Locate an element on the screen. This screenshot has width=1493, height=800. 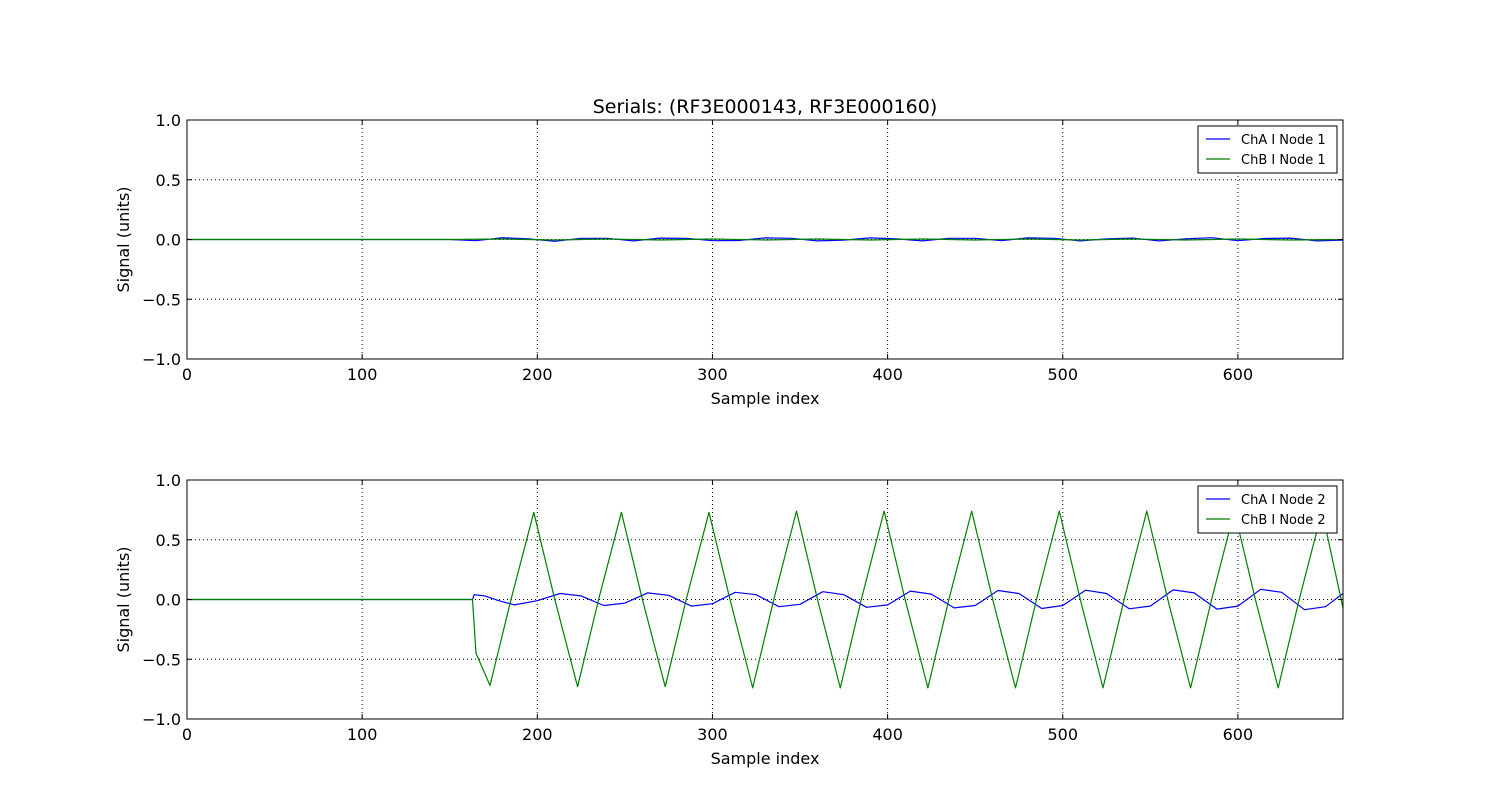
legend-entry: ChA I Node 2 is located at coordinates (1283, 500).